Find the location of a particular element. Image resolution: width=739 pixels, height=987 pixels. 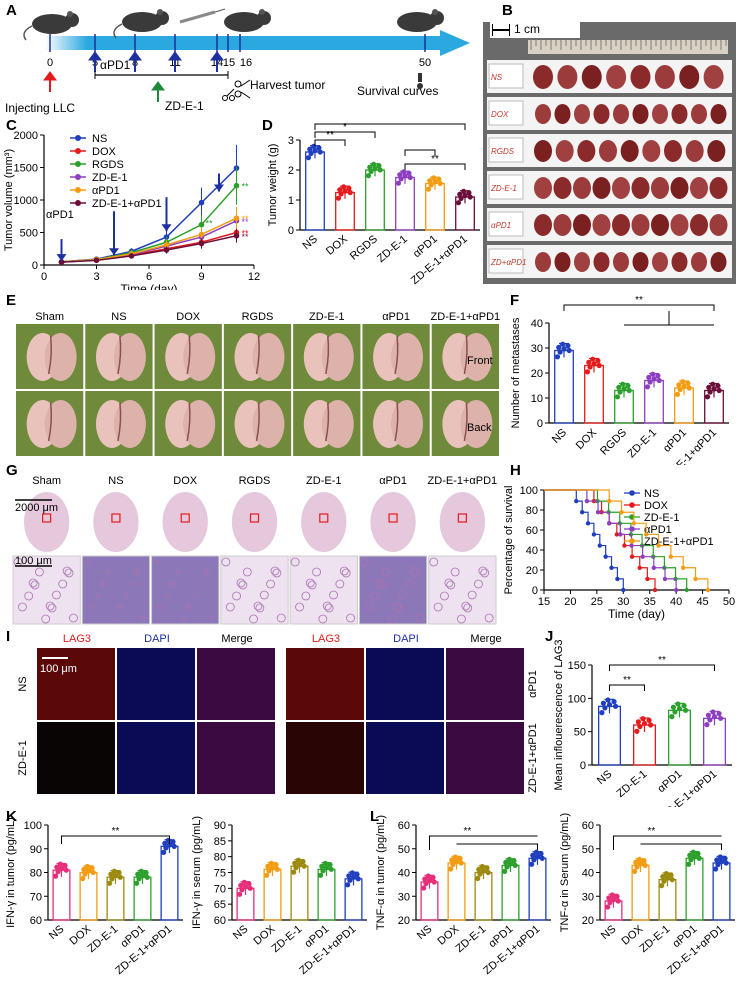

y-tick-label: 80 is located at coordinates (220, 858).